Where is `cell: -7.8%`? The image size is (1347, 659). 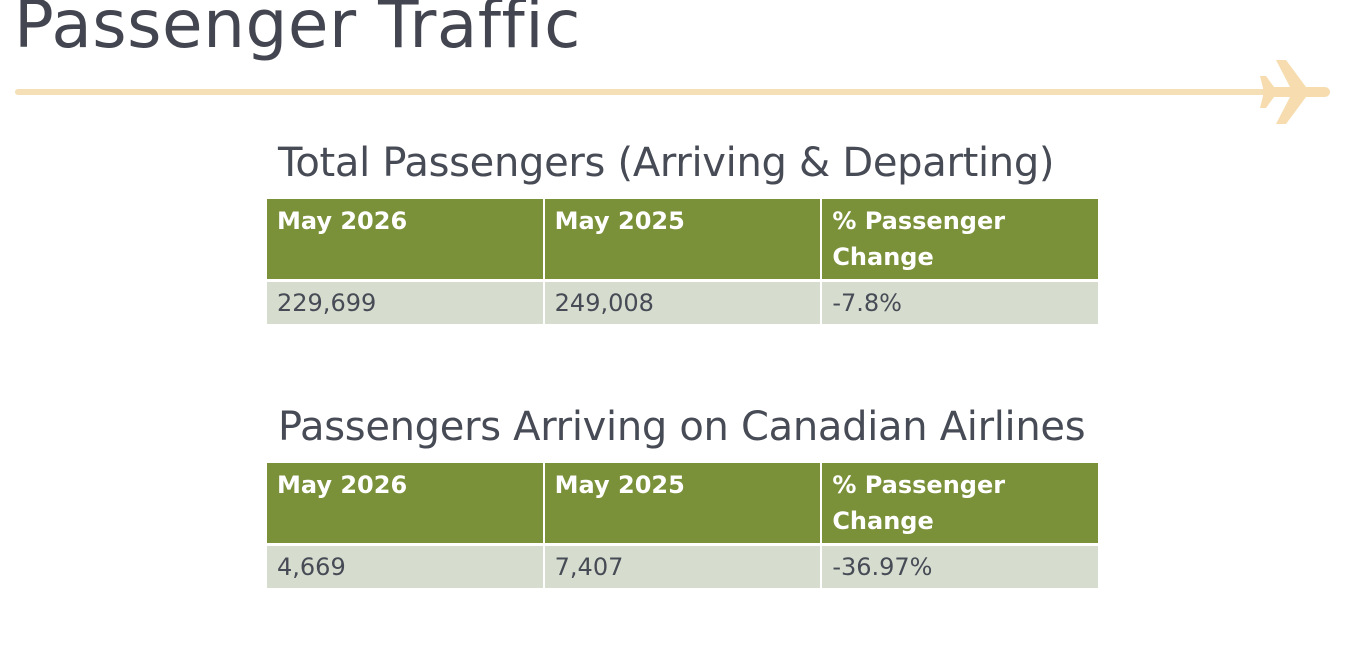 cell: -7.8% is located at coordinates (960, 303).